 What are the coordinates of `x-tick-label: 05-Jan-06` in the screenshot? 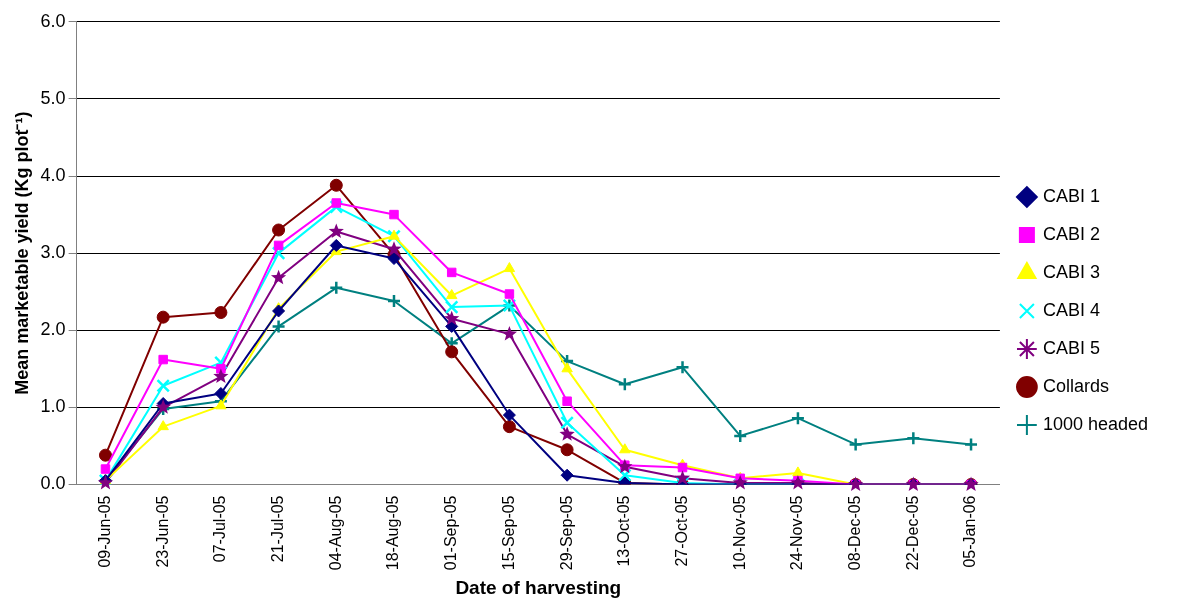 It's located at (970, 531).